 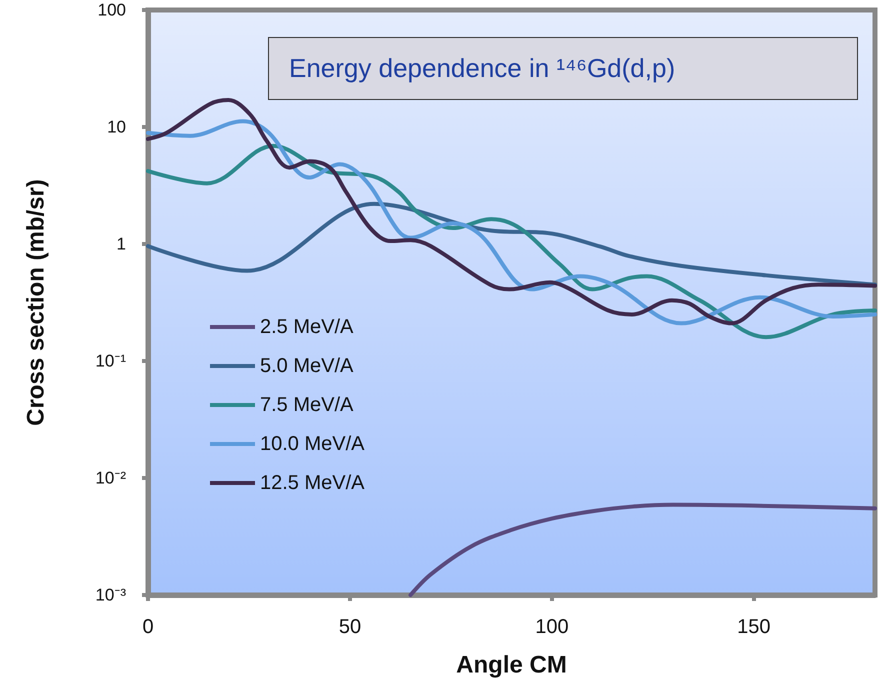 I want to click on legend-label: 7.5 MeV/A, so click(x=307, y=405).